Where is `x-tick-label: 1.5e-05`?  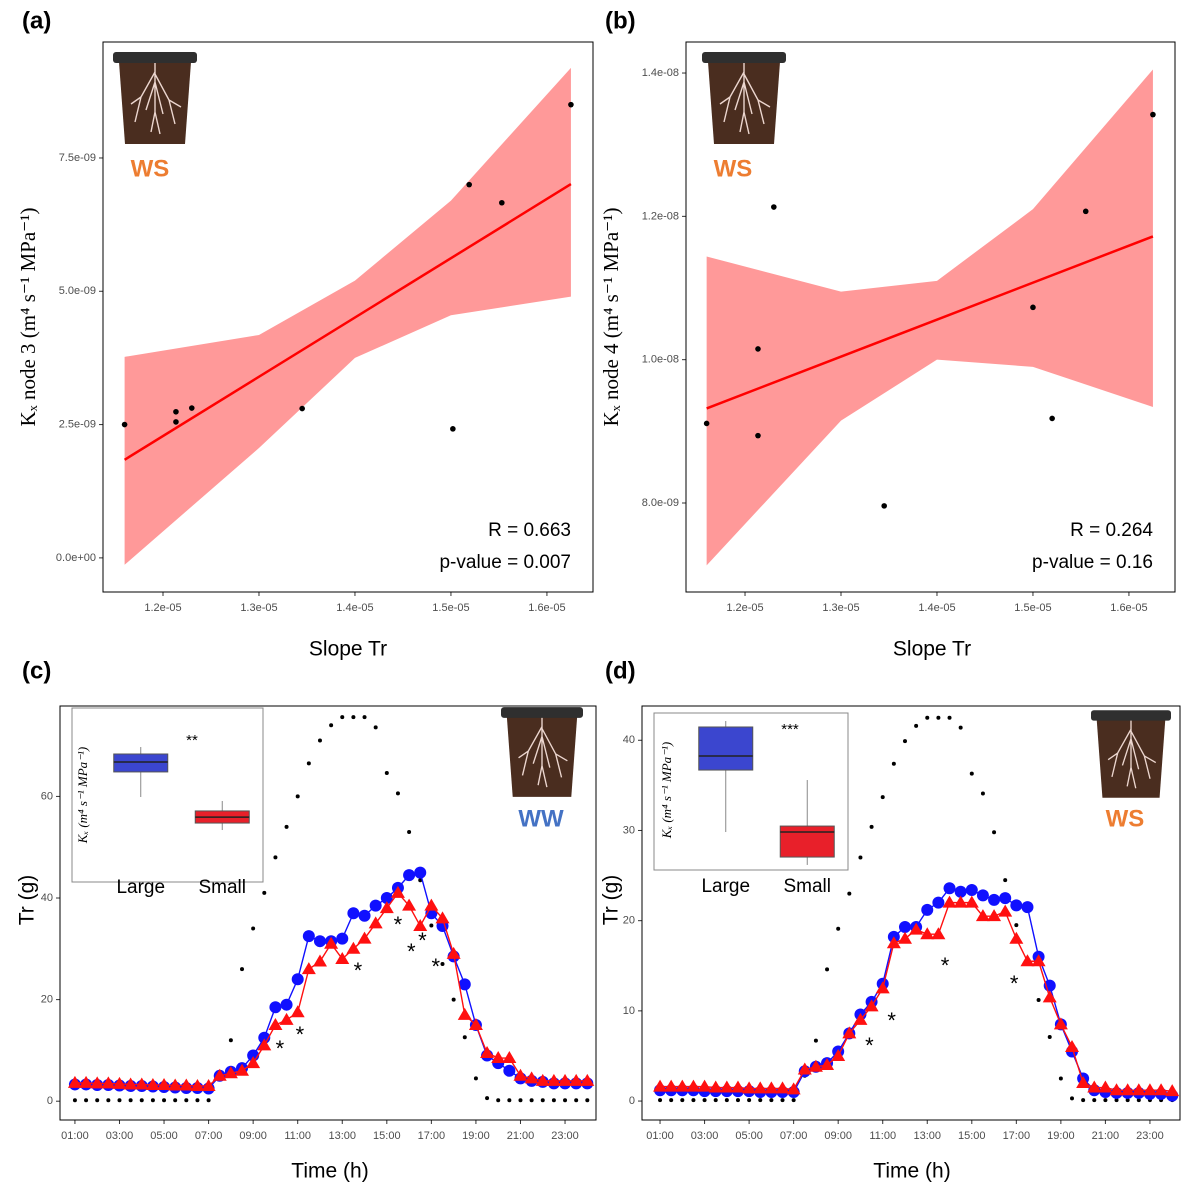 x-tick-label: 1.5e-05 is located at coordinates (450, 608).